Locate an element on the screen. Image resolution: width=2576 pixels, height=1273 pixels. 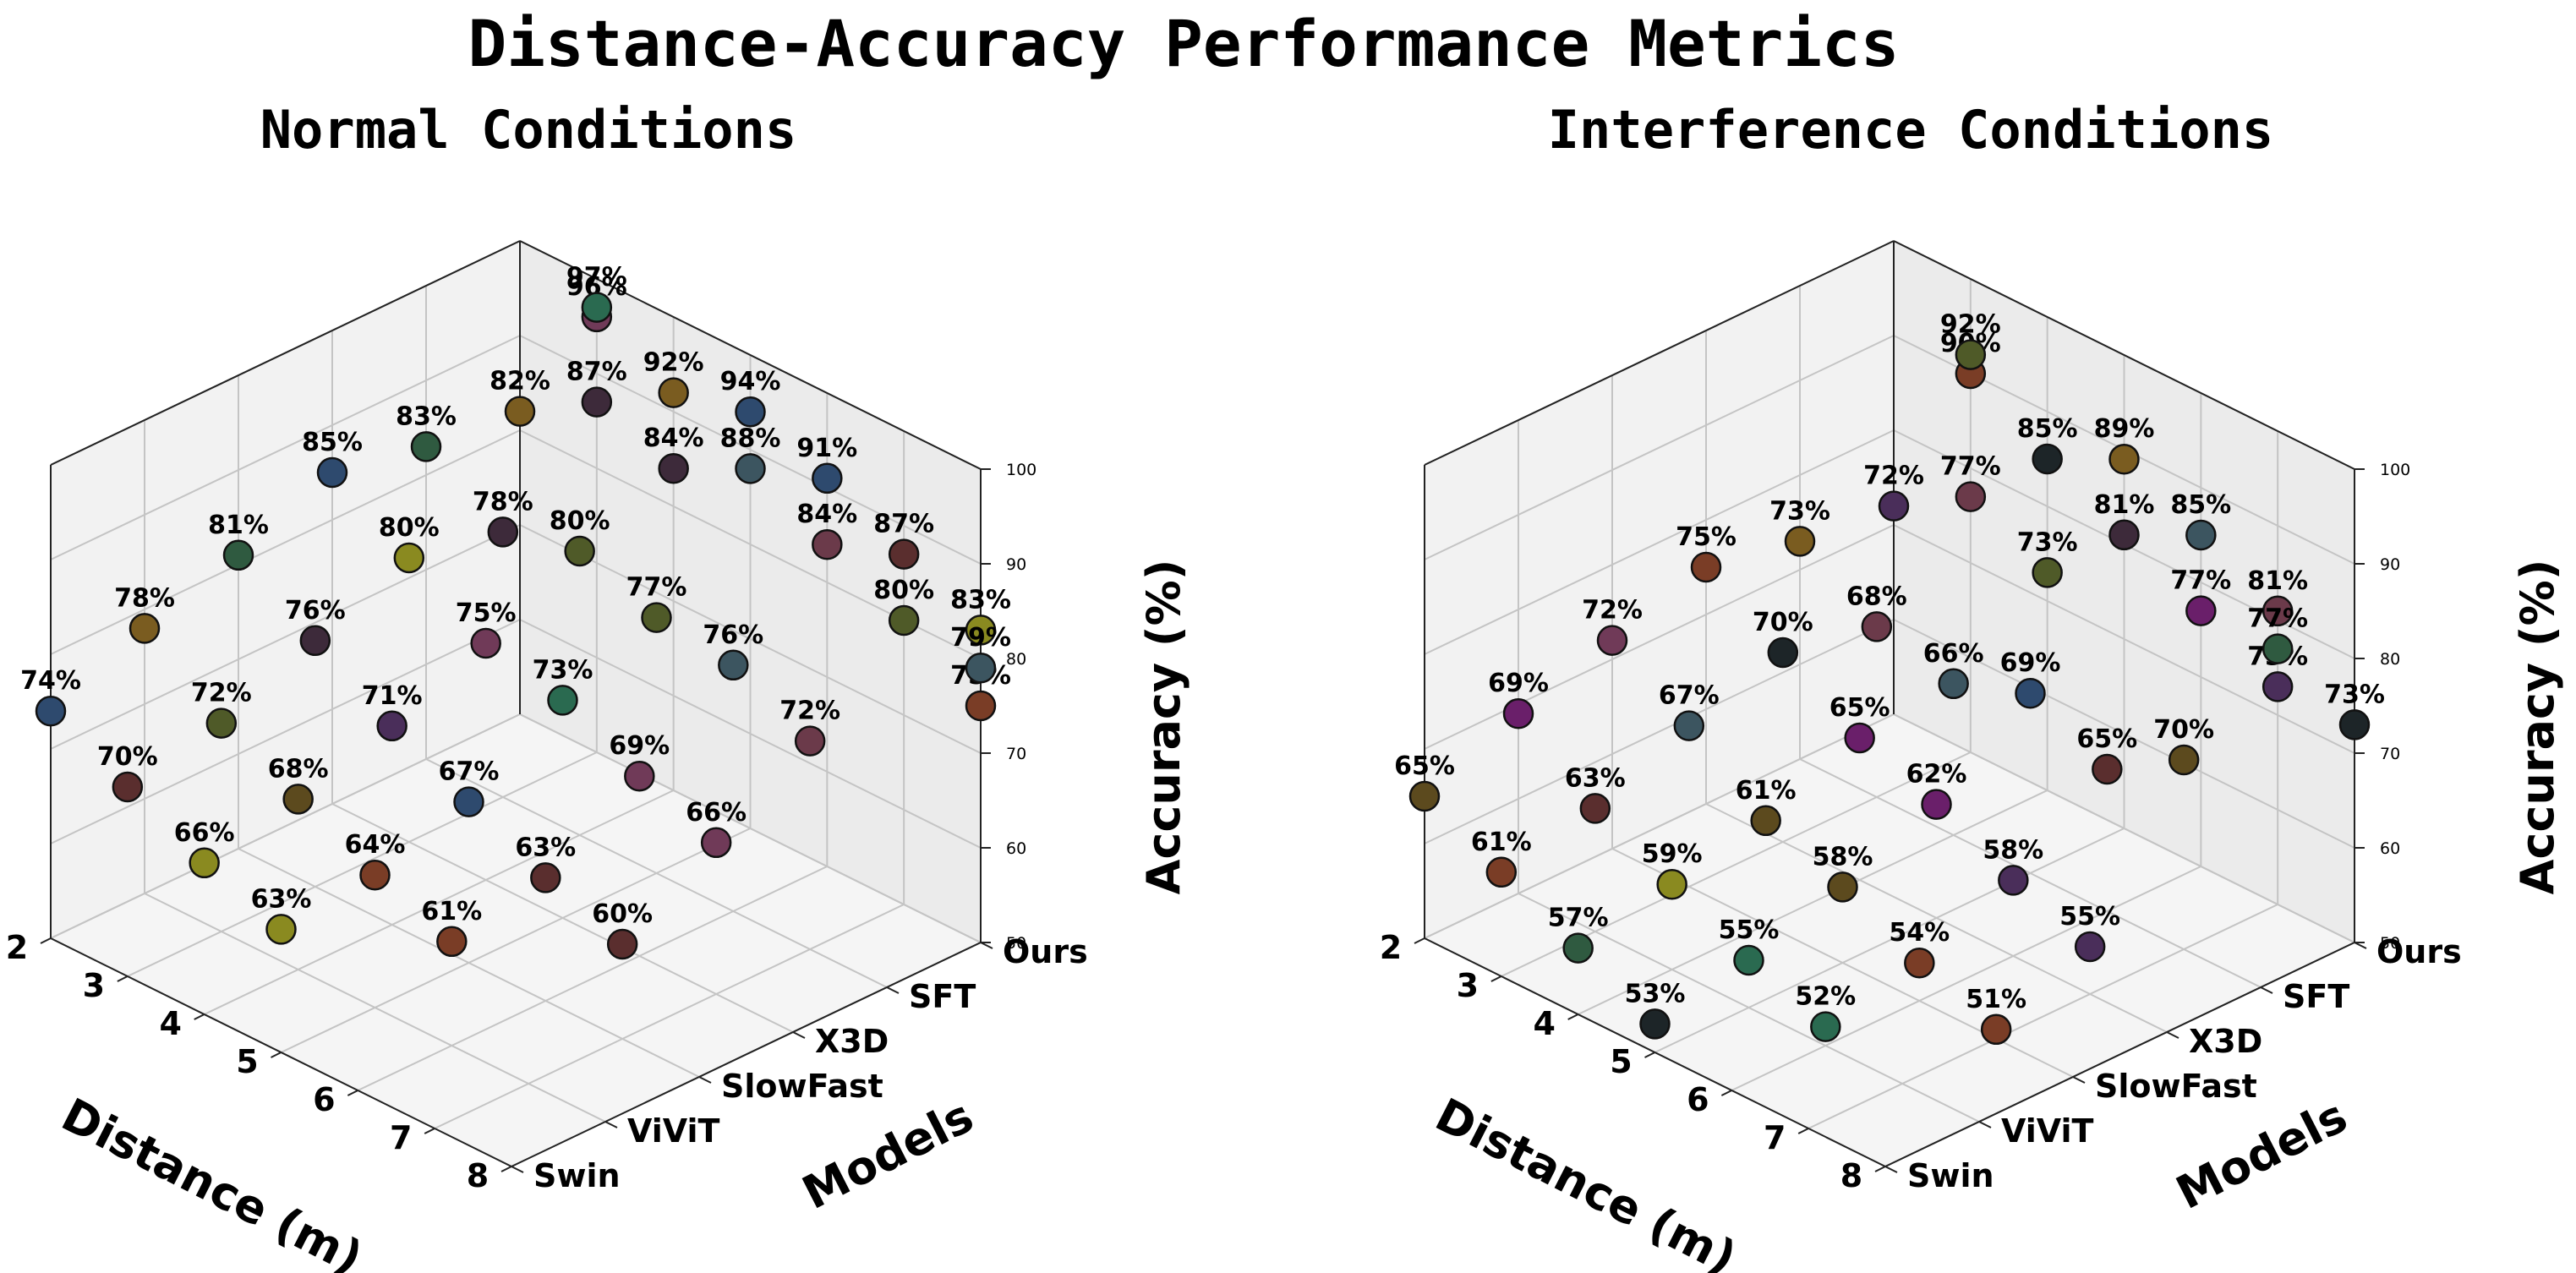
axis-label-models: Models is located at coordinates (888, 1154).